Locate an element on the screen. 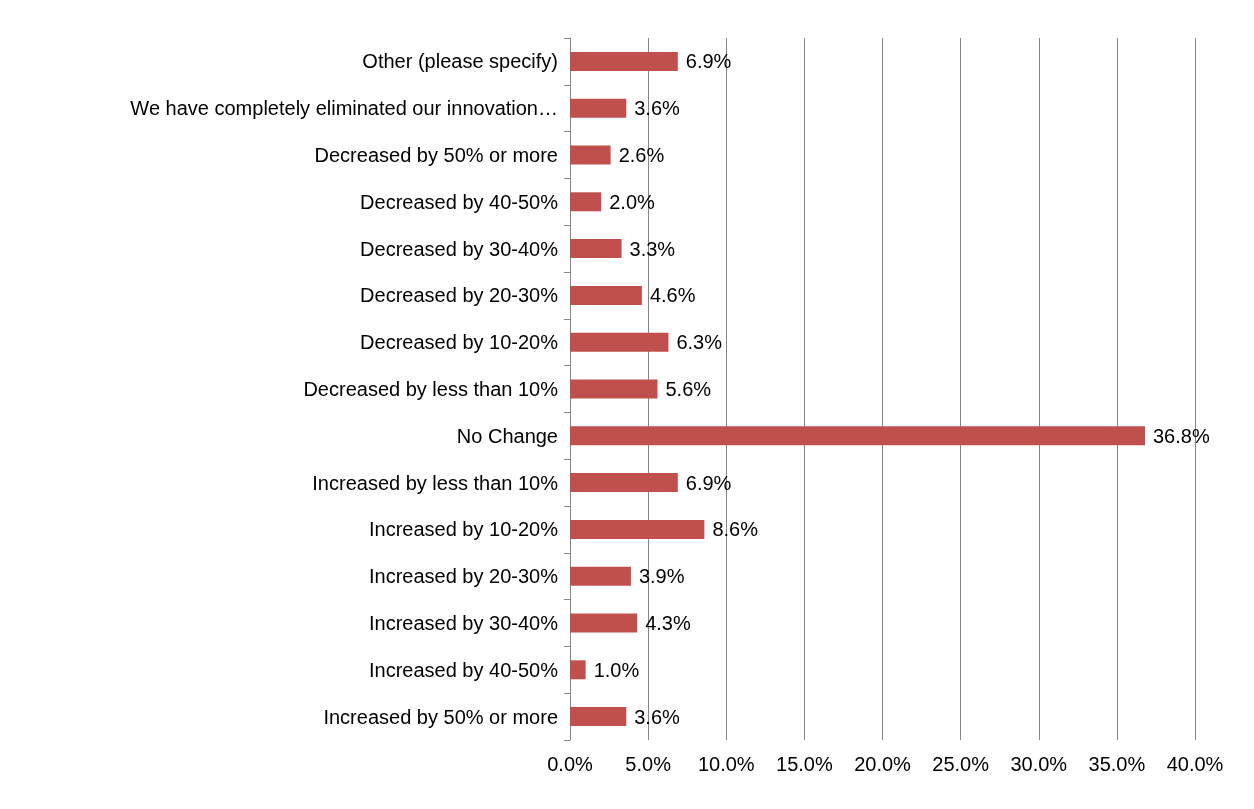  x-tick-label: 30.0% is located at coordinates (1039, 764).